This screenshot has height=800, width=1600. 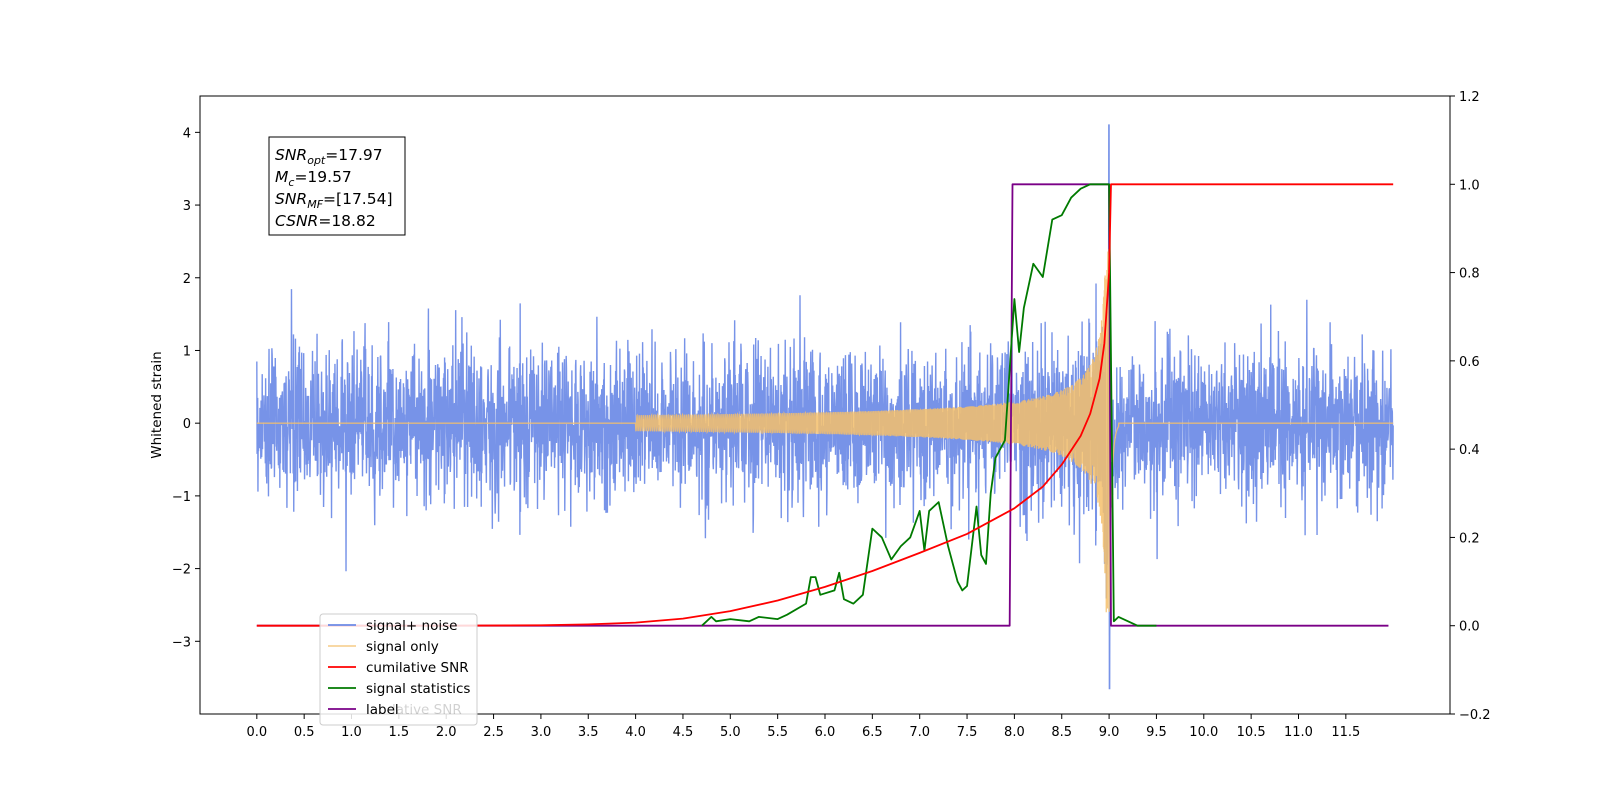 What do you see at coordinates (635, 732) in the screenshot?
I see `x-tick-label: 4.0` at bounding box center [635, 732].